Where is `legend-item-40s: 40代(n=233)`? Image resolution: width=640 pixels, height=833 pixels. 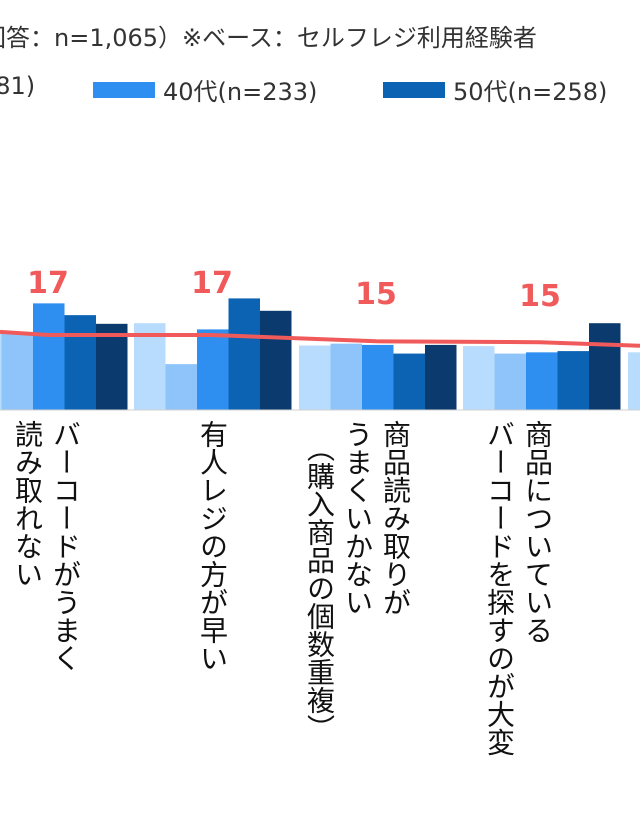
legend-item-40s: 40代(n=233) is located at coordinates (205, 89).